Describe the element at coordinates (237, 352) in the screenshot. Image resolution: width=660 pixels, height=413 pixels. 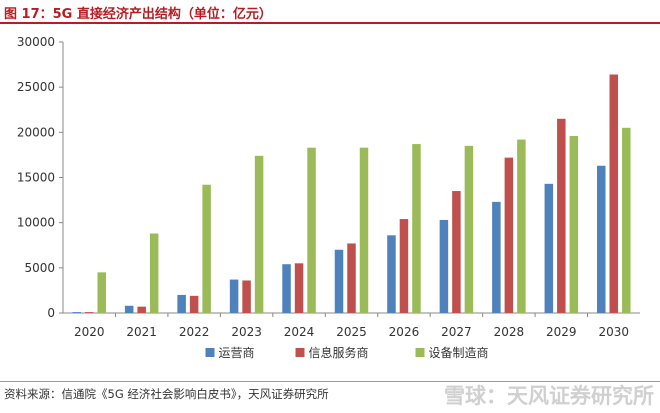
I see `legend-label: 运营商` at that location.